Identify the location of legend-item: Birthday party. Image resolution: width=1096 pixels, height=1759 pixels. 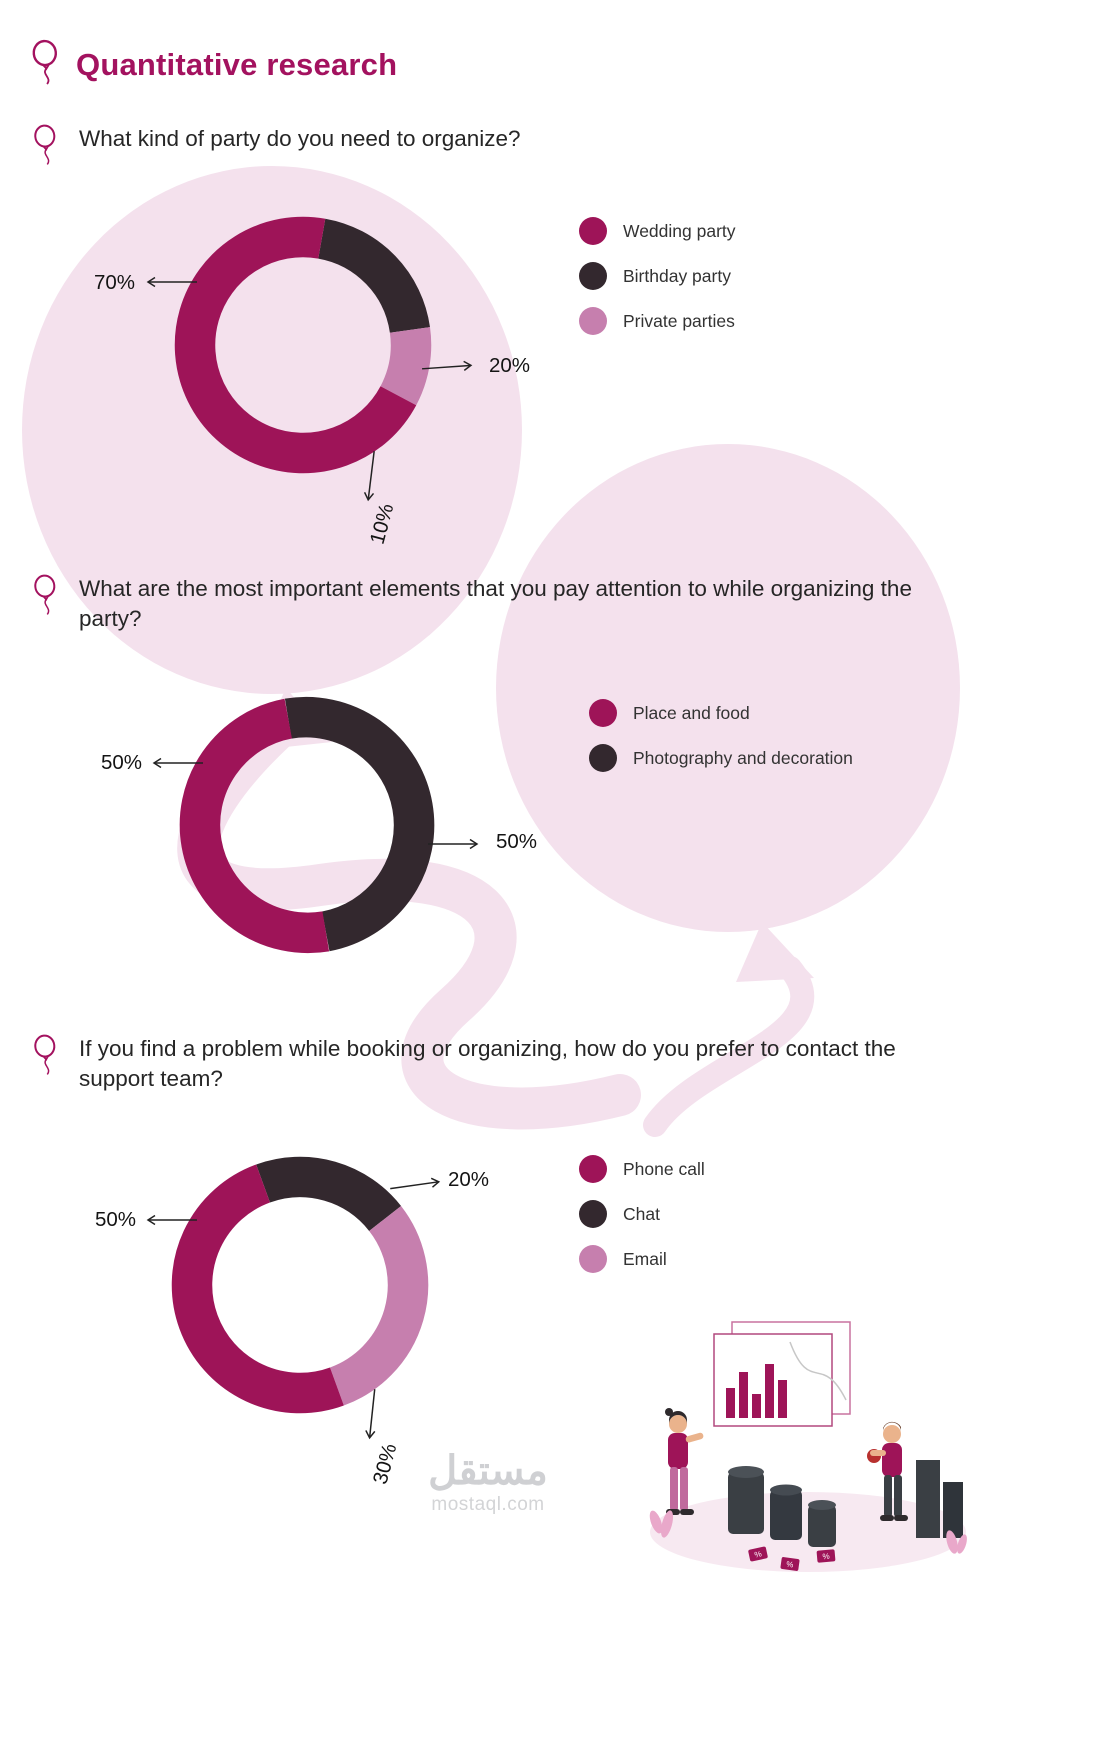
(657, 276).